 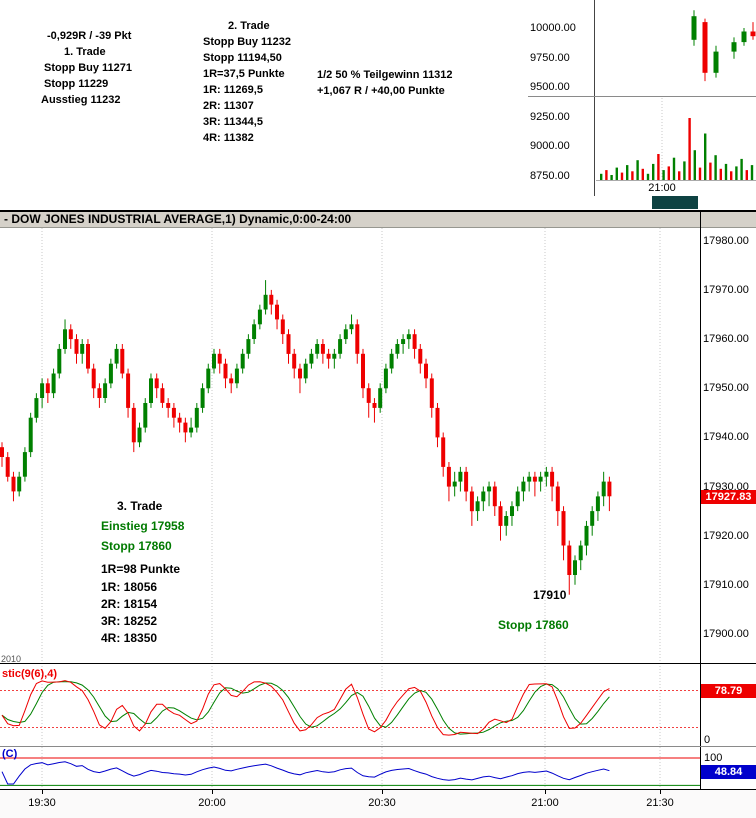 What do you see at coordinates (129, 638) in the screenshot?
I see `trade3-r-line: 4R: 18350` at bounding box center [129, 638].